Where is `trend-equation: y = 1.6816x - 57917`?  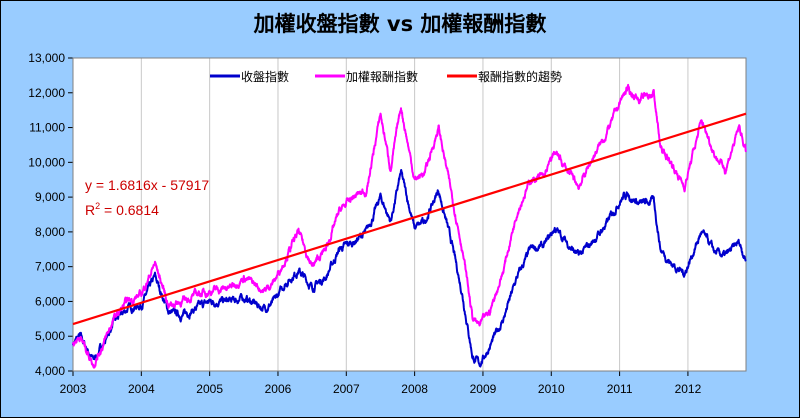
trend-equation: y = 1.6816x - 57917 is located at coordinates (147, 185).